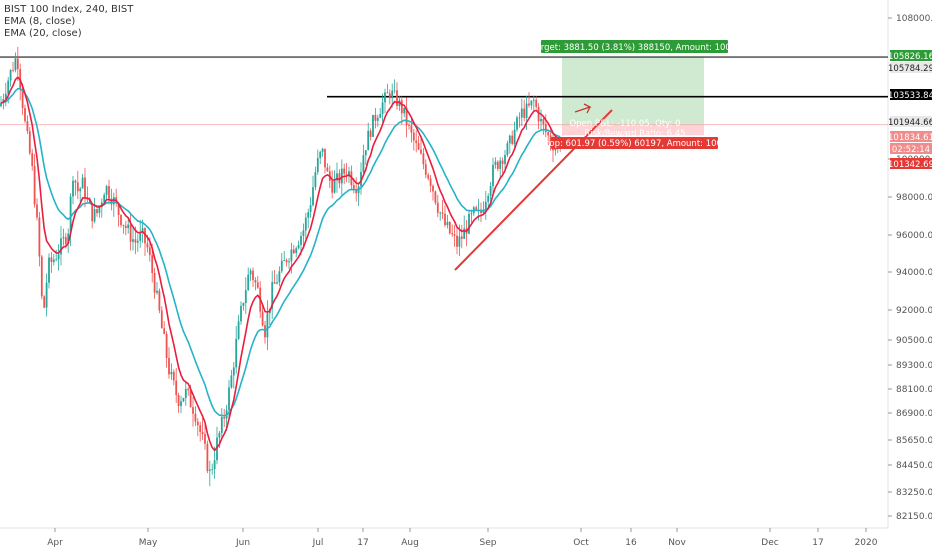 This screenshot has width=932, height=550. What do you see at coordinates (817, 543) in the screenshot?
I see `x-tick-label: 17` at bounding box center [817, 543].